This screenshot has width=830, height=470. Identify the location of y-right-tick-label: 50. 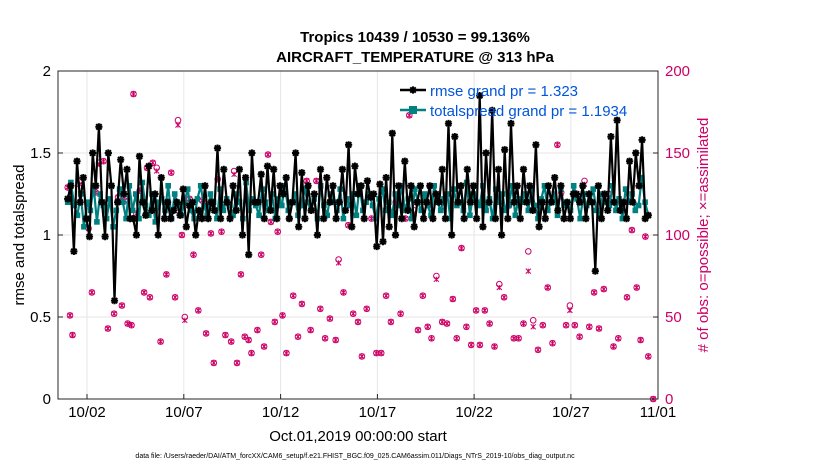
(673, 317).